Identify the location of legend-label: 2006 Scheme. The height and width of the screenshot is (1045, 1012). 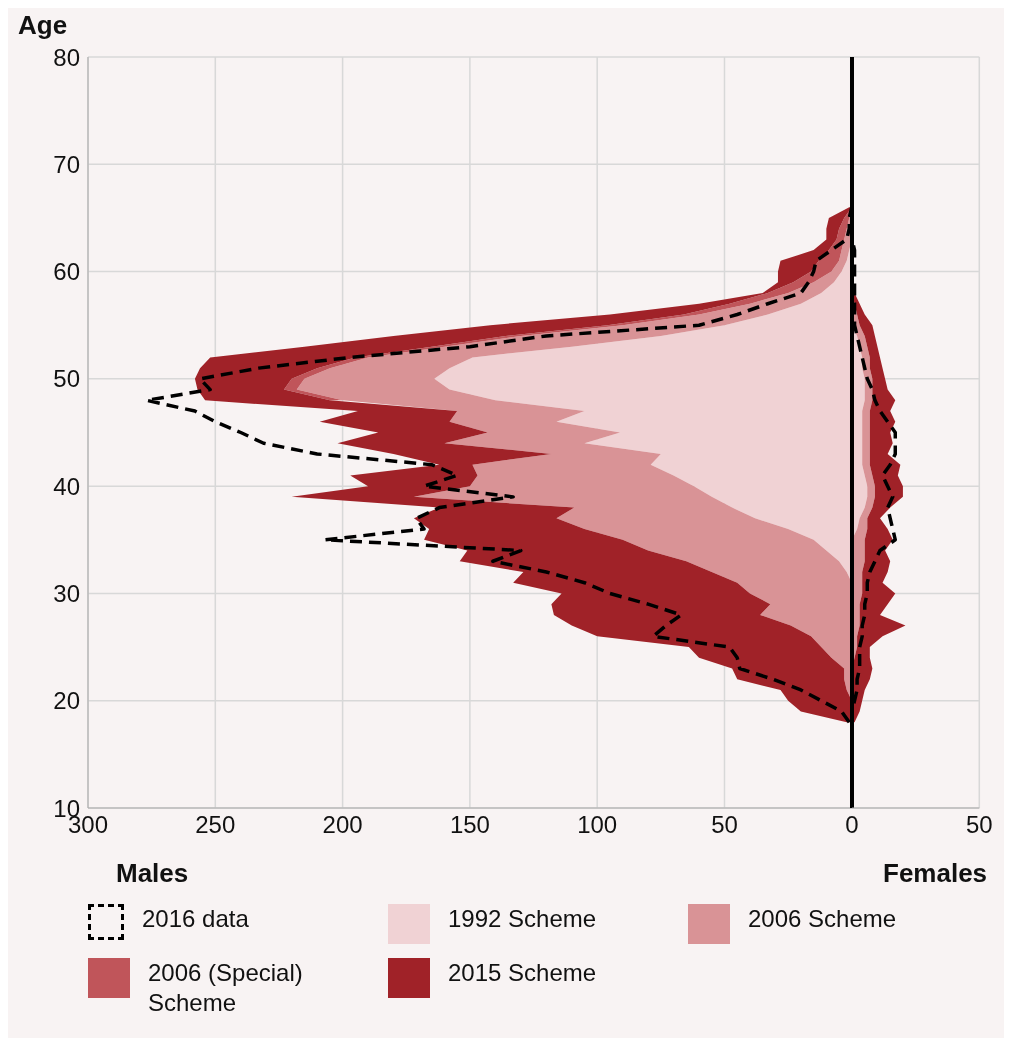
(823, 919).